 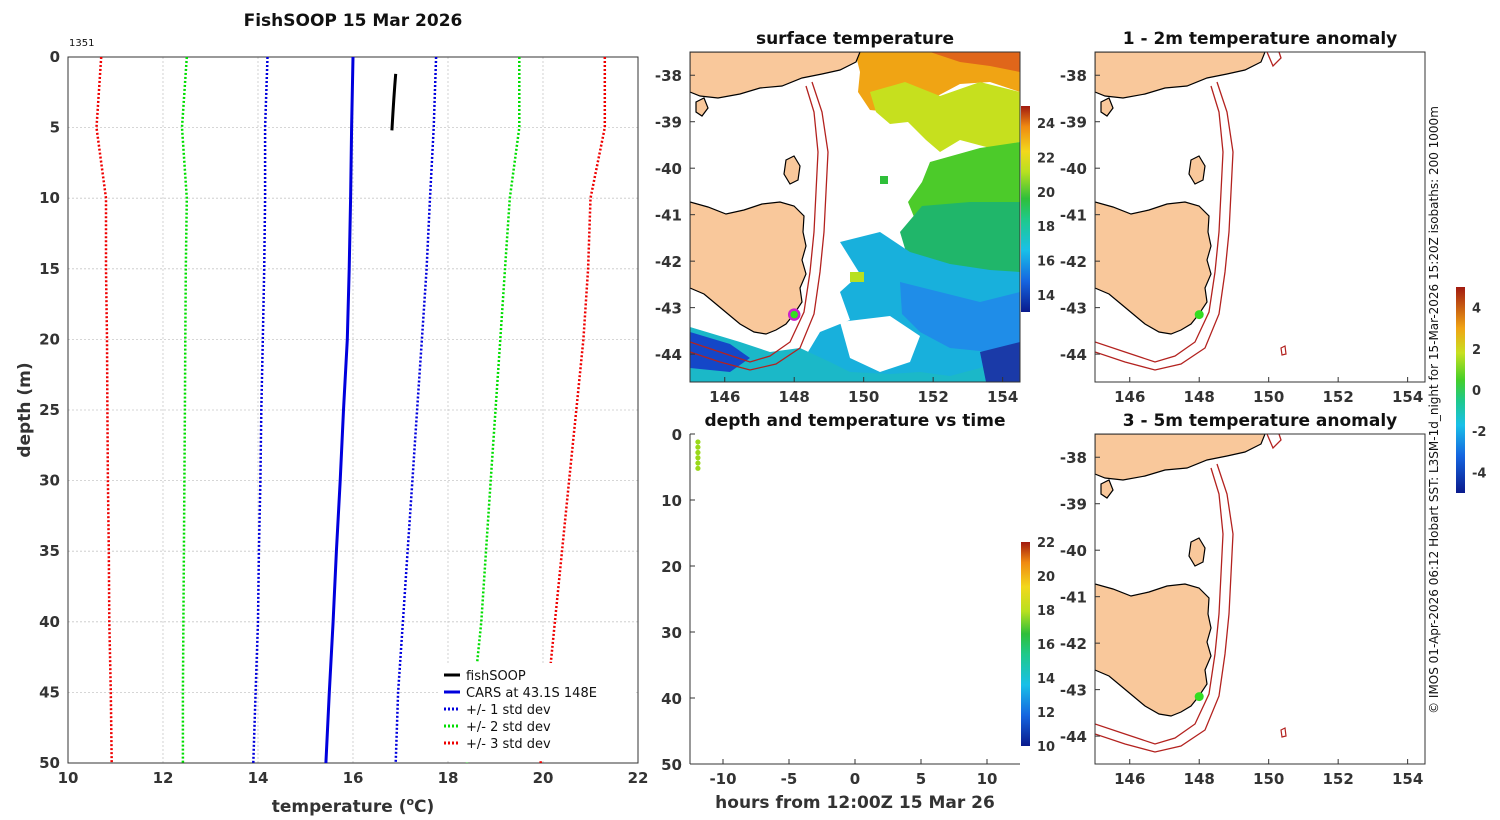 I want to click on sst-x-tick-146: 146, so click(x=724, y=397).